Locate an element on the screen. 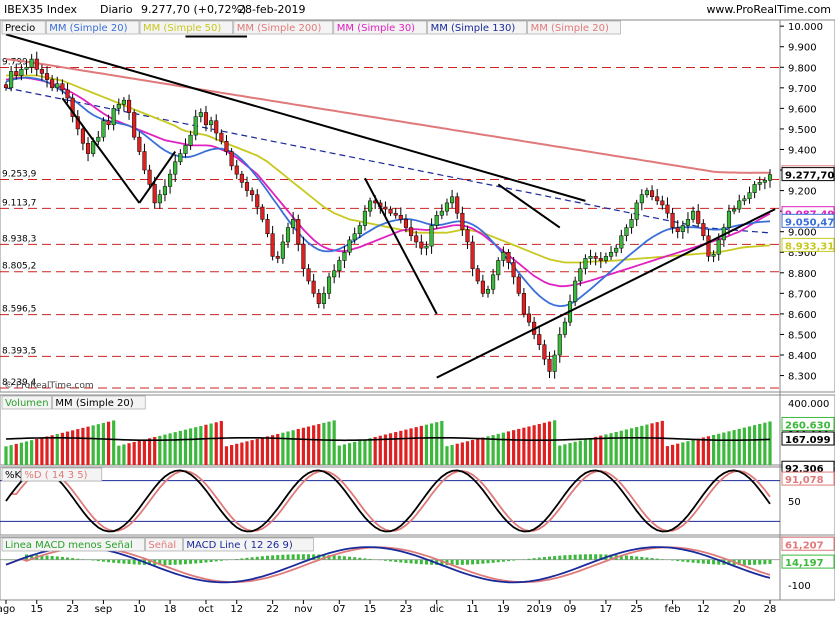 The height and width of the screenshot is (620, 835). support-resistance-label: 8.805,2 is located at coordinates (19, 267).